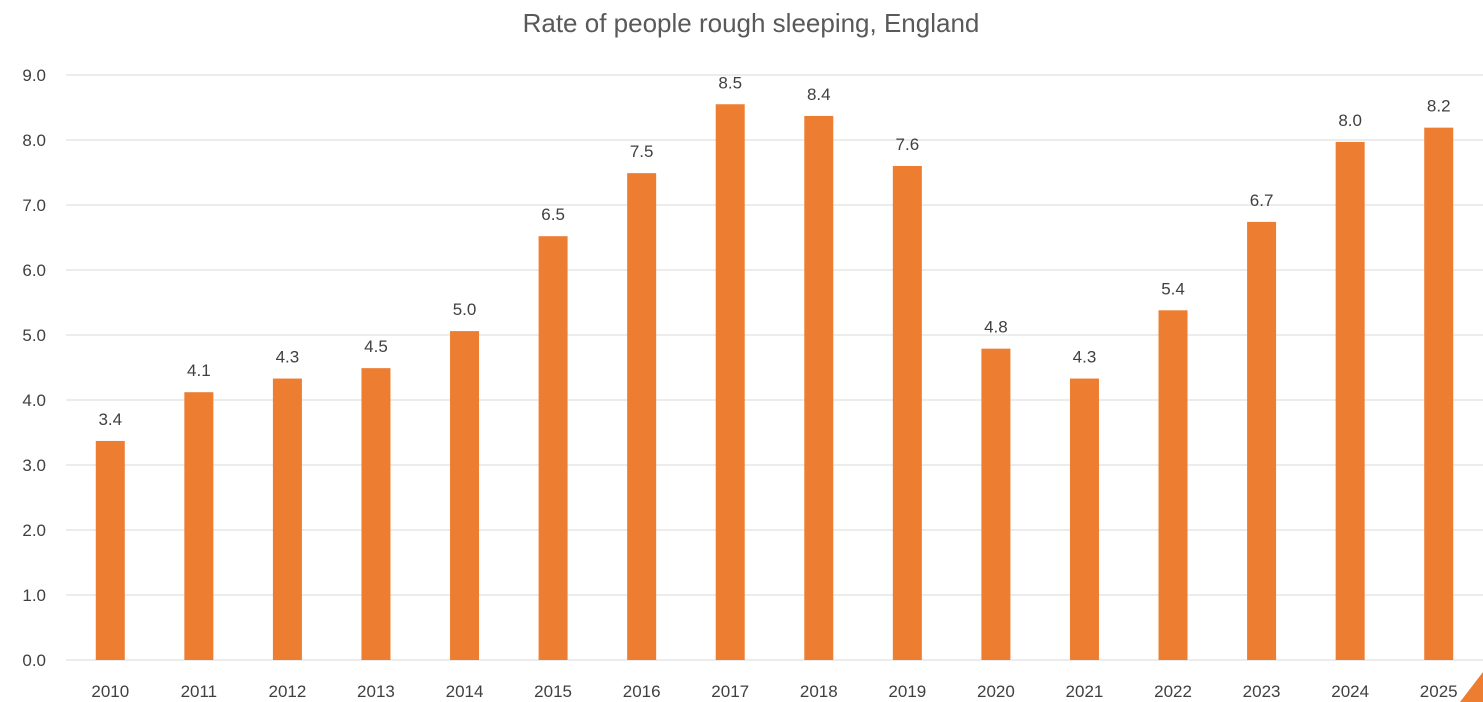 The image size is (1483, 702). I want to click on data-label: 8.0, so click(1350, 120).